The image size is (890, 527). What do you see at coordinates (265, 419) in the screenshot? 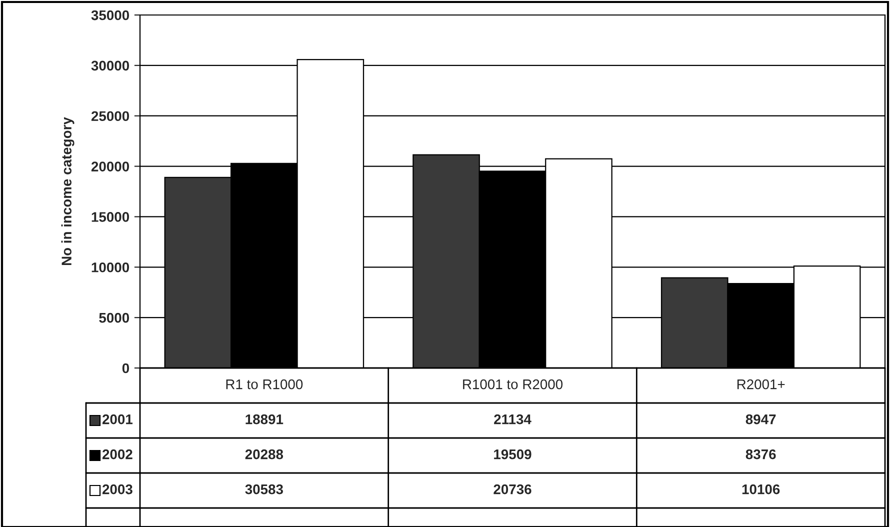
I see `data-label: 18891` at bounding box center [265, 419].